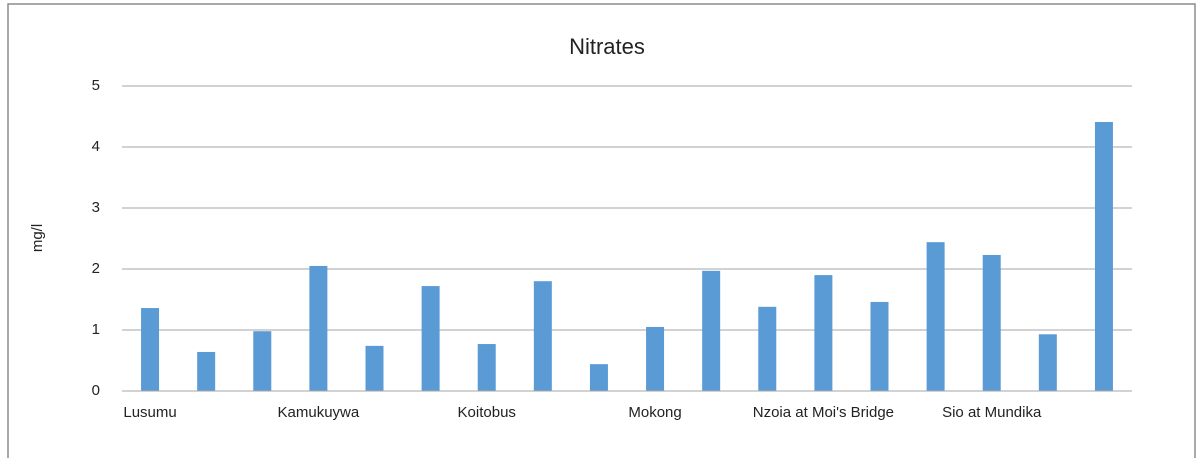  What do you see at coordinates (654, 412) in the screenshot?
I see `x-tick-label: Mokong` at bounding box center [654, 412].